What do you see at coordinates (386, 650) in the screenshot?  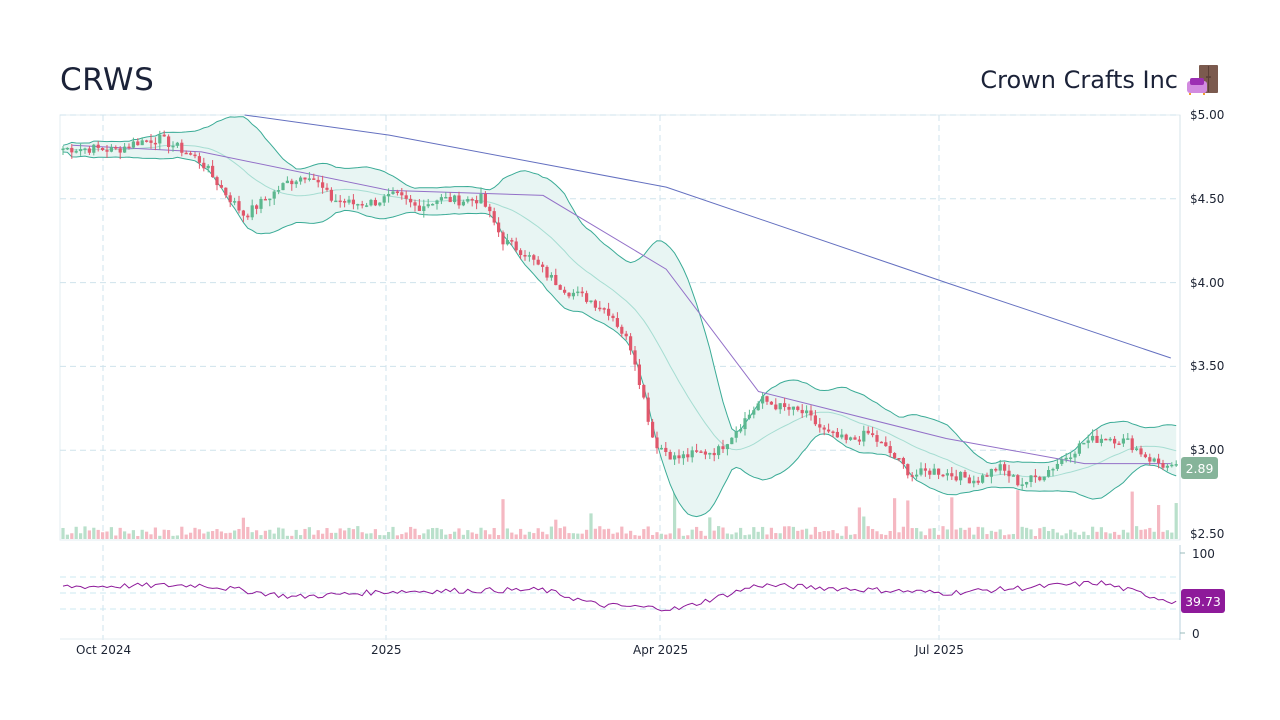 I see `x-tick-label: 2025` at bounding box center [386, 650].